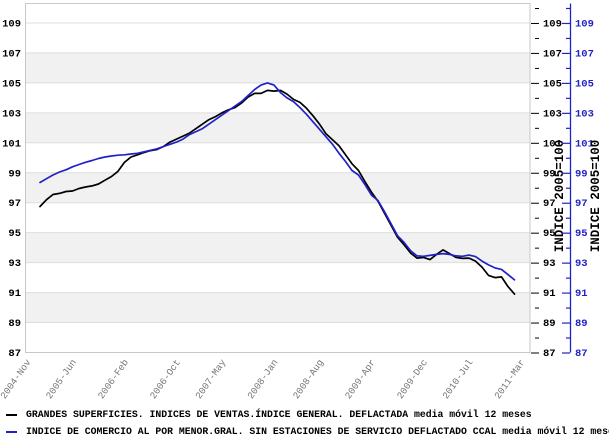 This screenshot has width=609, height=442. Describe the element at coordinates (61, 379) in the screenshot. I see `svg-text: 2005-Jun` at that location.